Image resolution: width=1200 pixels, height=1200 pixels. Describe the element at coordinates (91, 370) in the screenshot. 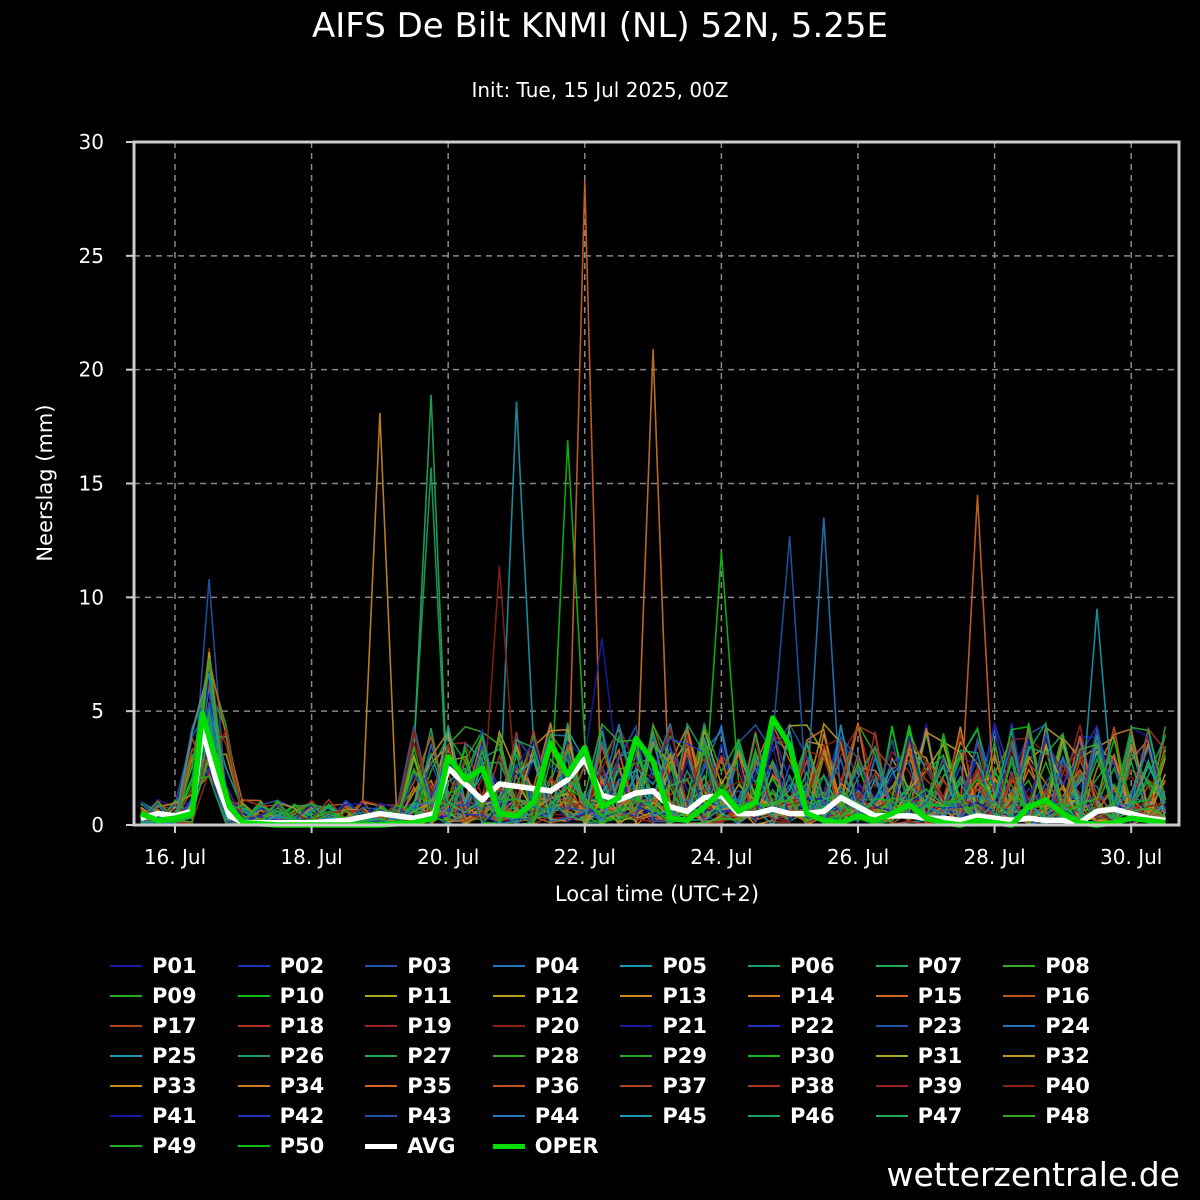

I see `y-tick-label: 20` at that location.